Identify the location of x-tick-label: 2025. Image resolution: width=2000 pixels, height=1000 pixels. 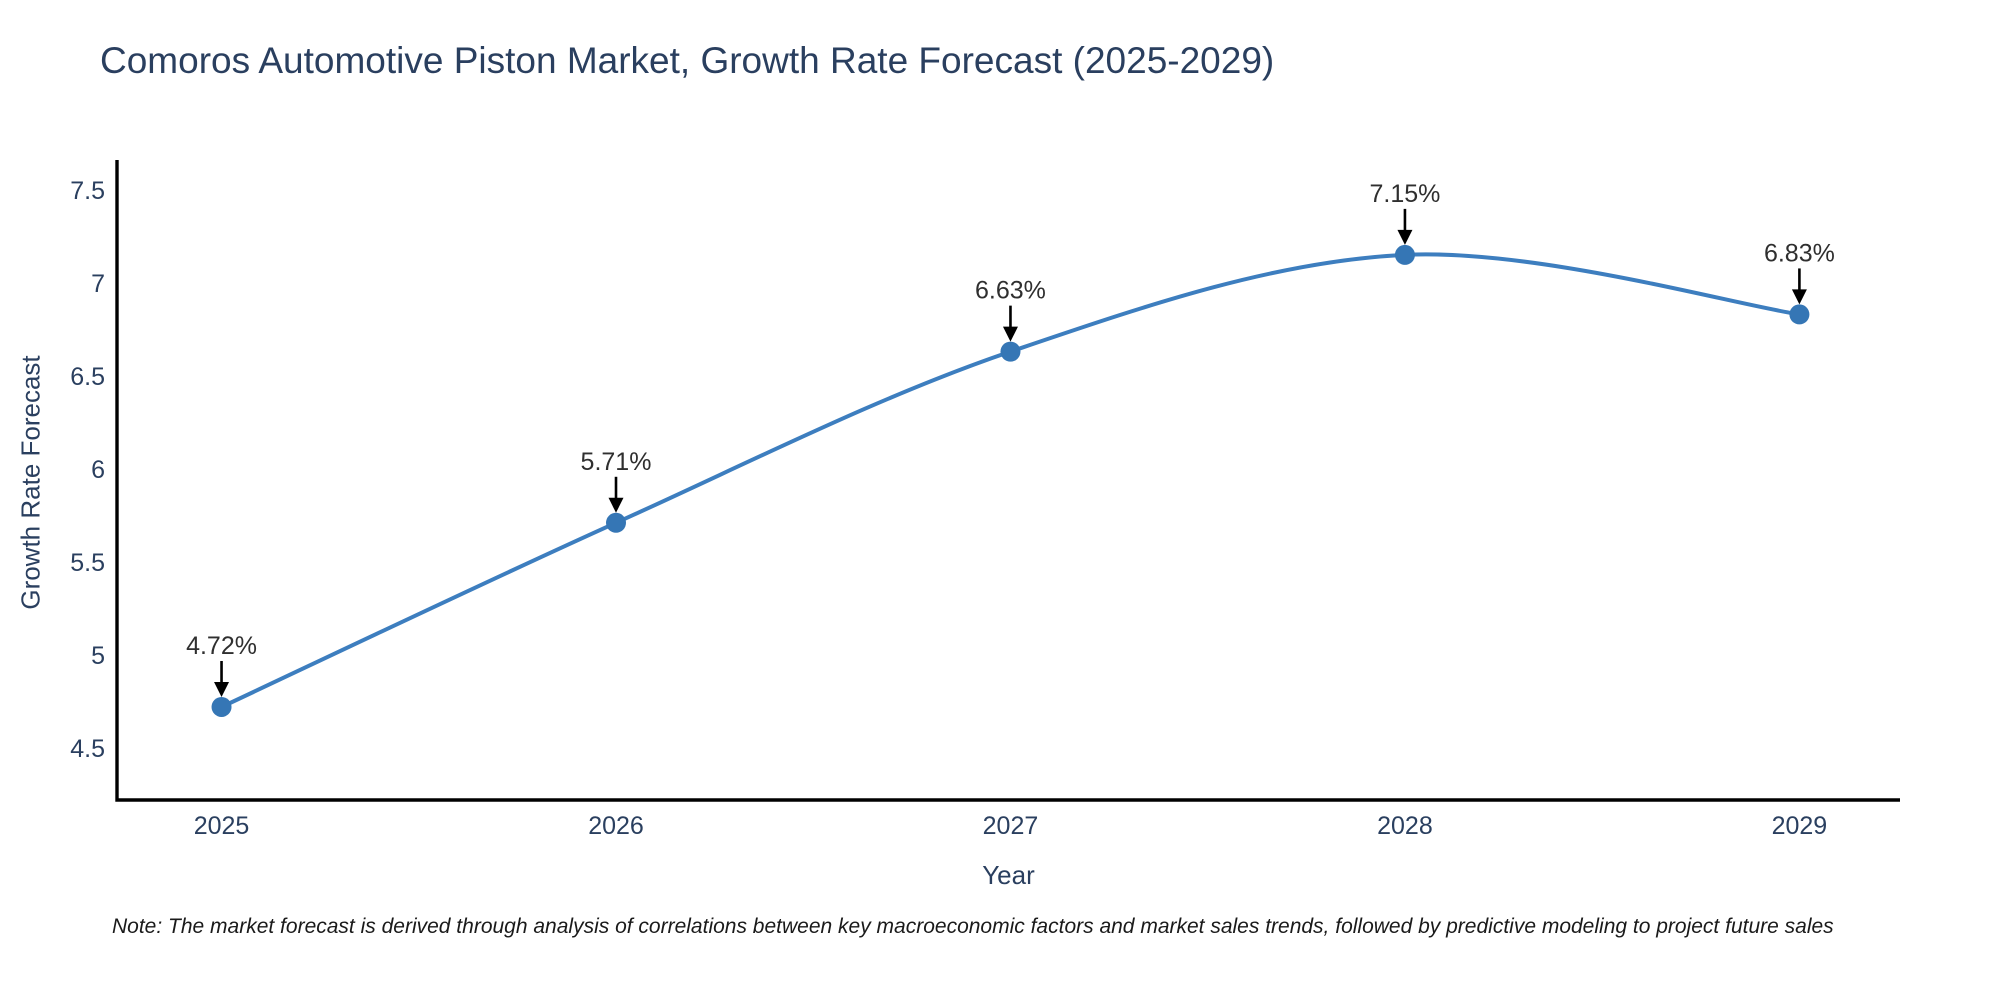
(222, 826).